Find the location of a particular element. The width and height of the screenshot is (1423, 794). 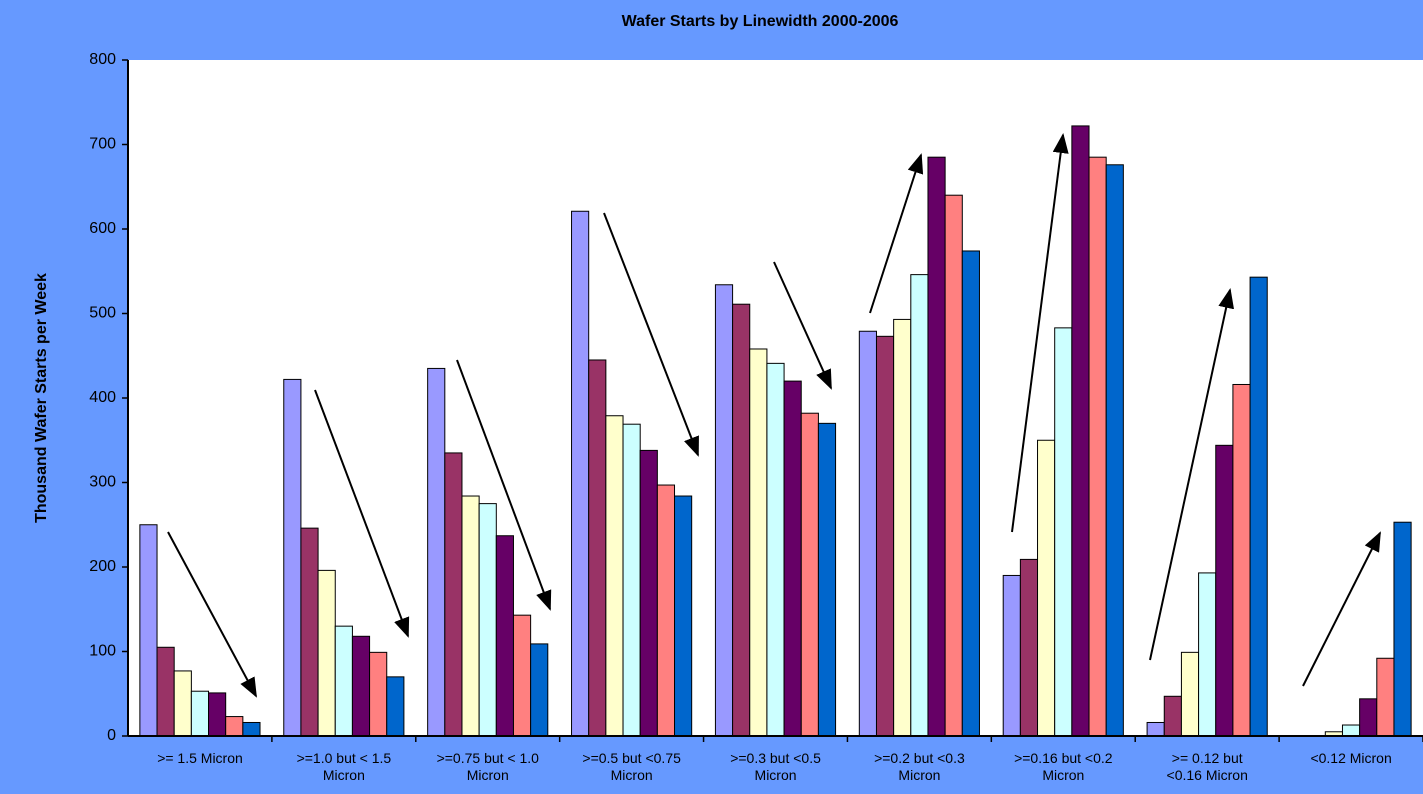

y-tick-label: 600 is located at coordinates (102, 228).